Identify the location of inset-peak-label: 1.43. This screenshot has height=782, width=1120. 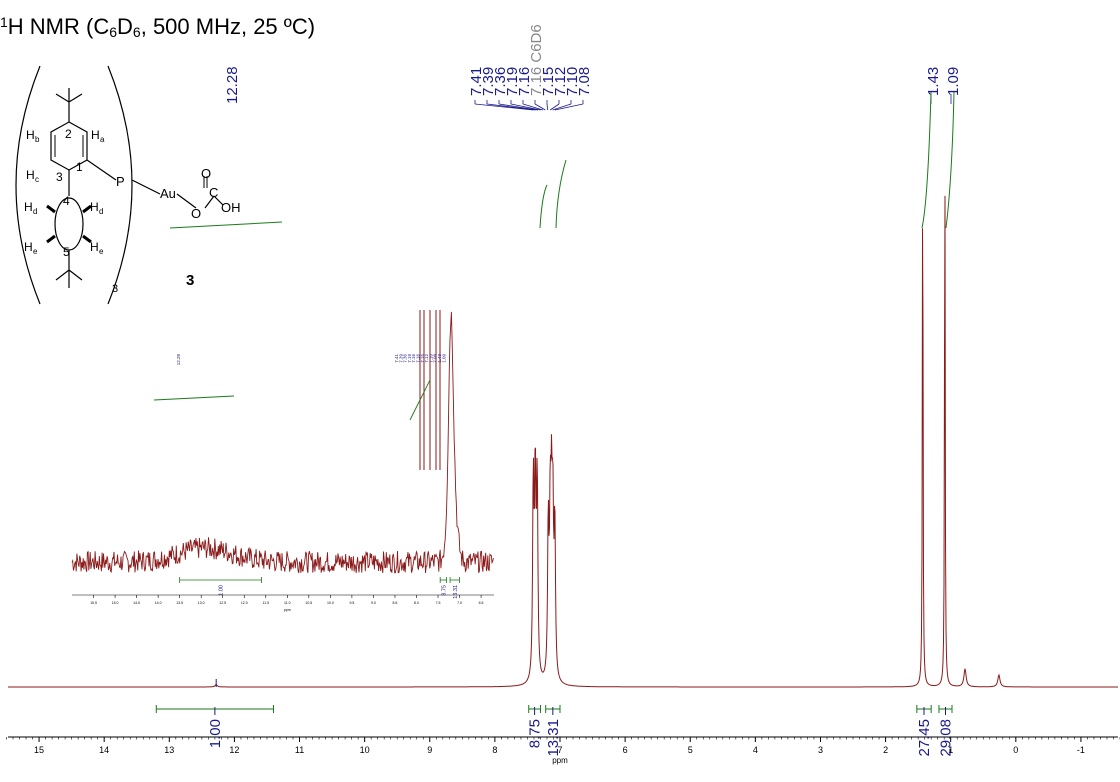
(439, 358).